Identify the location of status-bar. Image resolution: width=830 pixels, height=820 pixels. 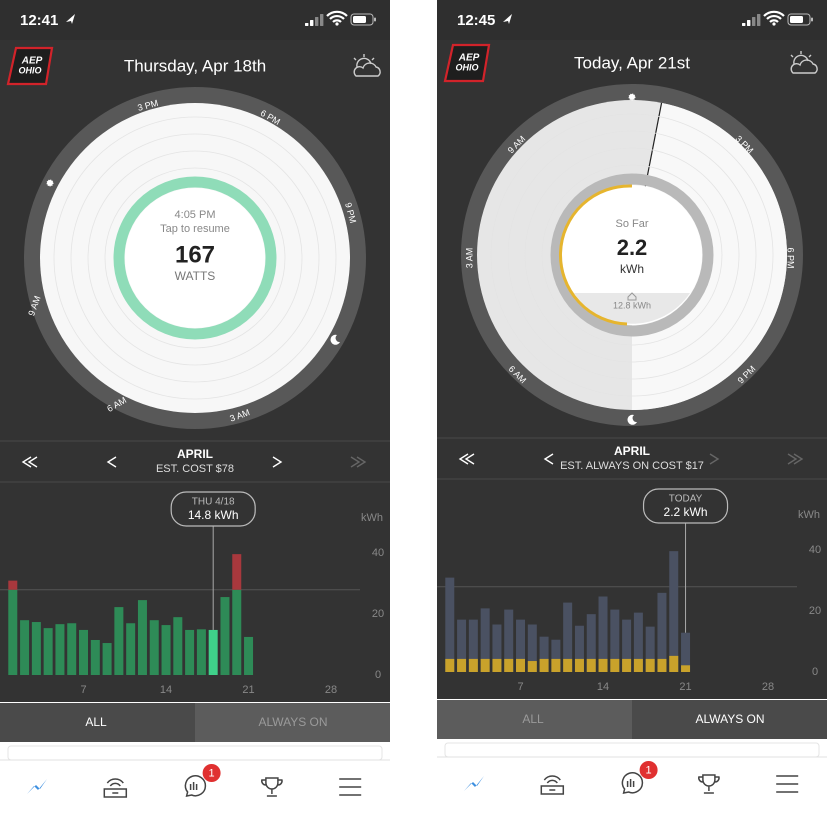
(195, 20).